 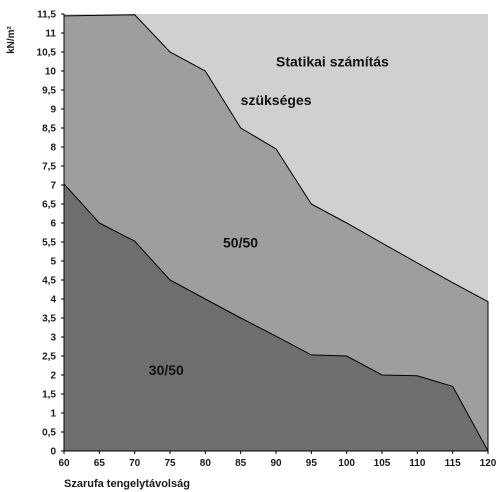 I want to click on y-tick-label: 4,5, so click(x=49, y=281).